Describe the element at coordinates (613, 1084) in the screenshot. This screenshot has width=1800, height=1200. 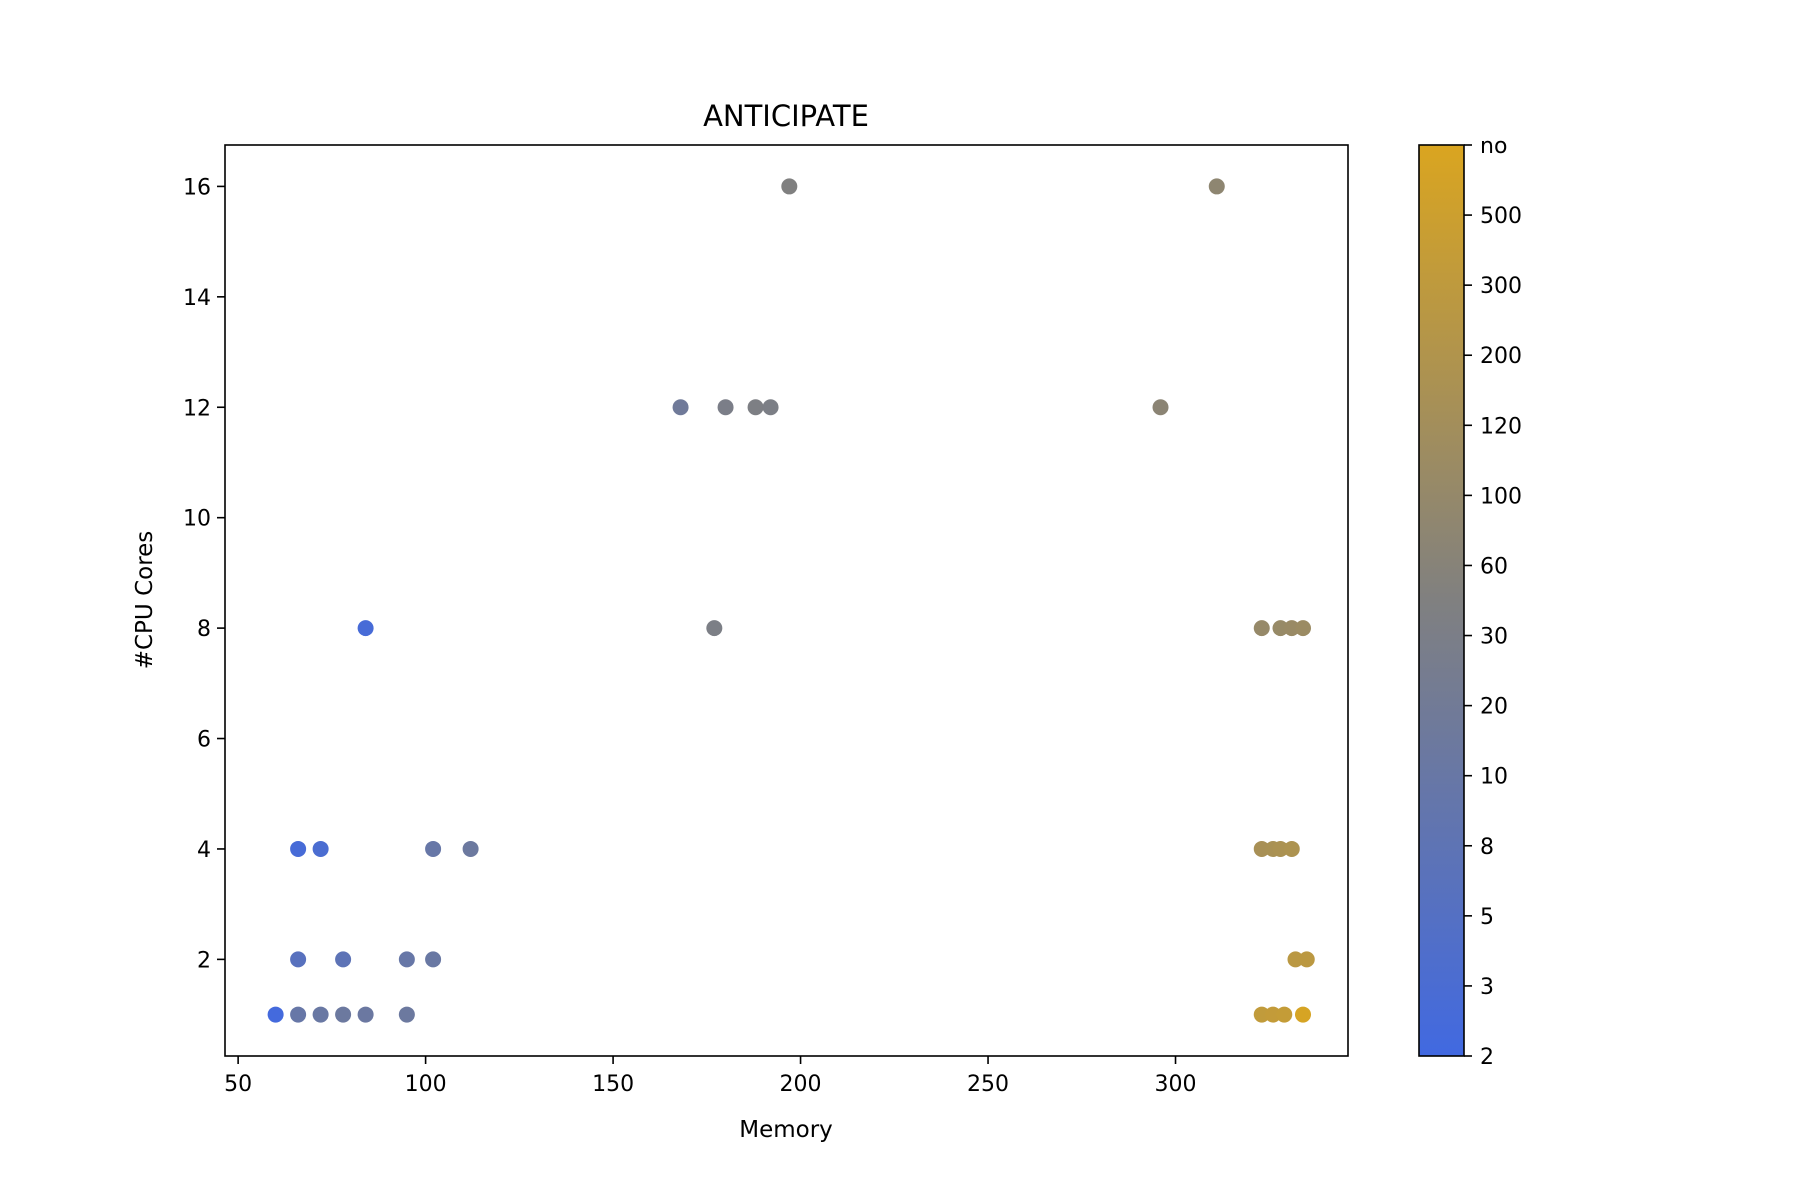
I see `x-tick-label: 150` at that location.